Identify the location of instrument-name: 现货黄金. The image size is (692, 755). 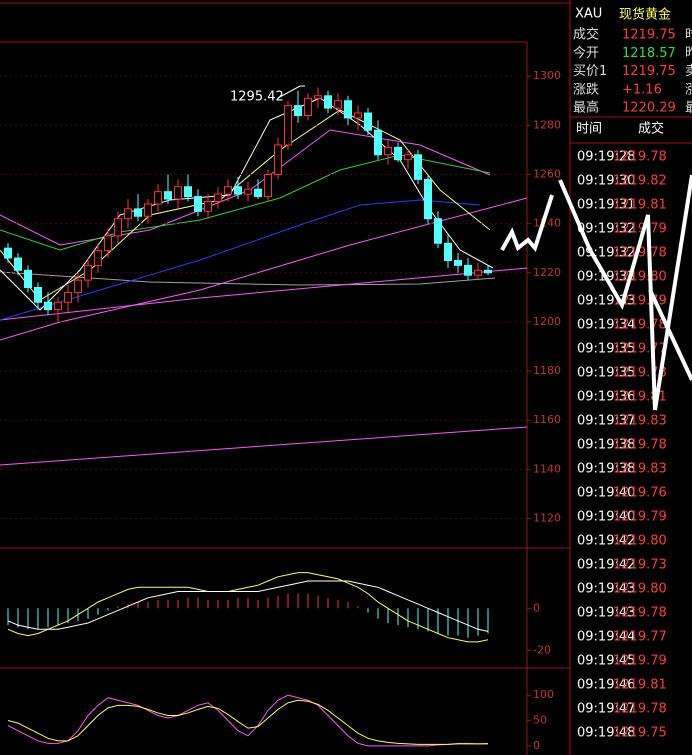
(645, 15).